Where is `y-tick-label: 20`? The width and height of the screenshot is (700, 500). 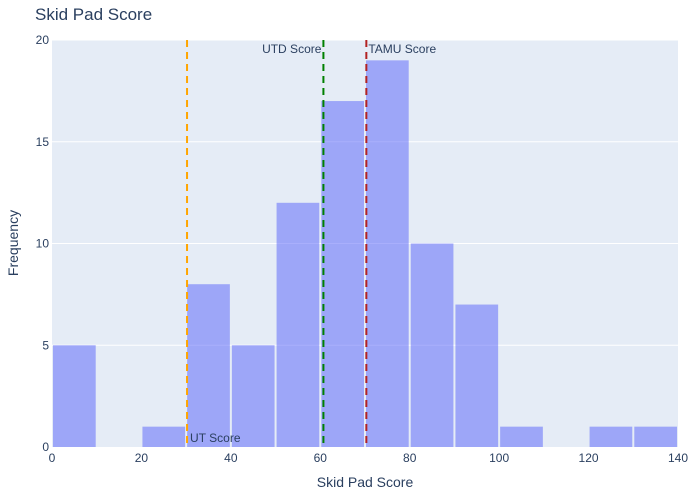 y-tick-label: 20 is located at coordinates (43, 40).